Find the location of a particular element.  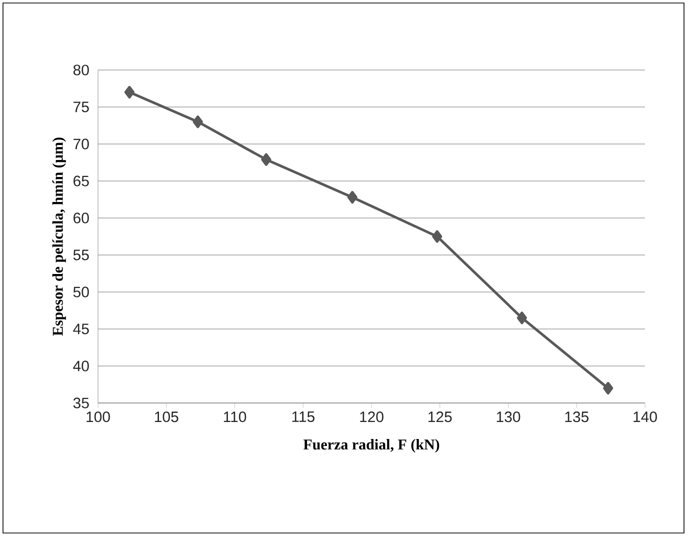

y-tick-label: 70 is located at coordinates (81, 144).